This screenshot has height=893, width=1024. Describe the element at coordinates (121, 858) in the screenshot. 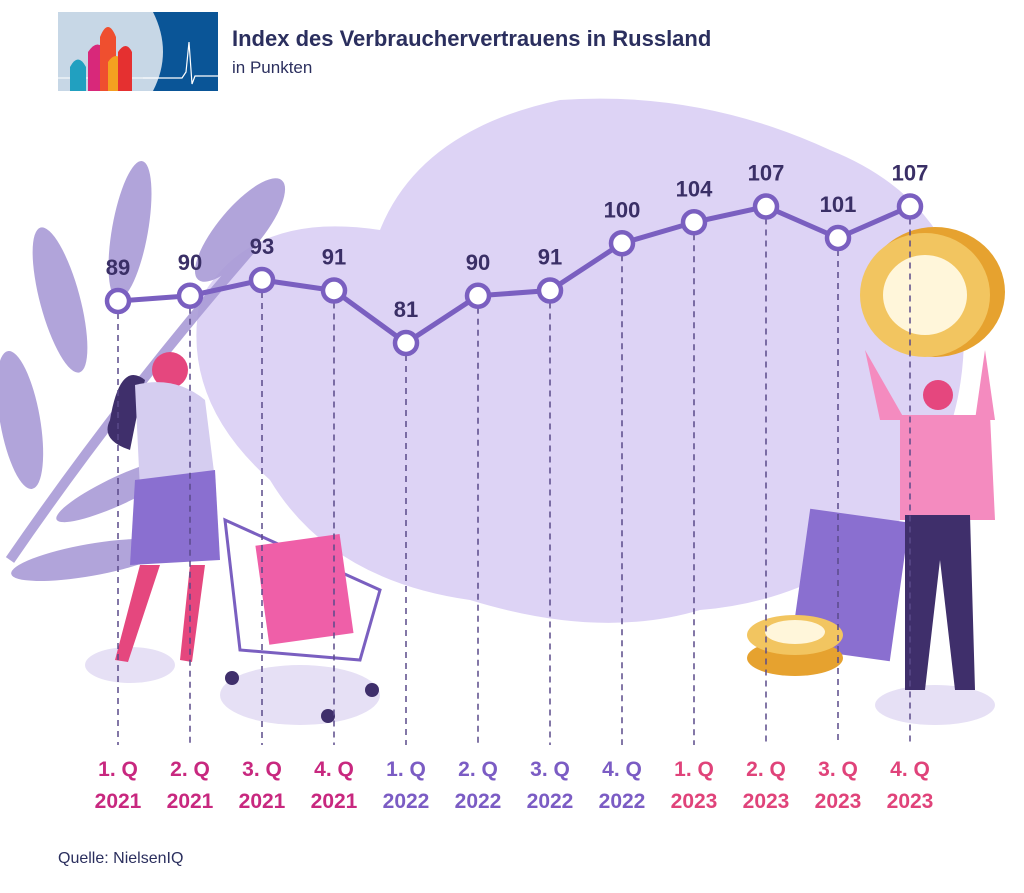

I see `source-note: Quelle: NielsenIQ` at that location.